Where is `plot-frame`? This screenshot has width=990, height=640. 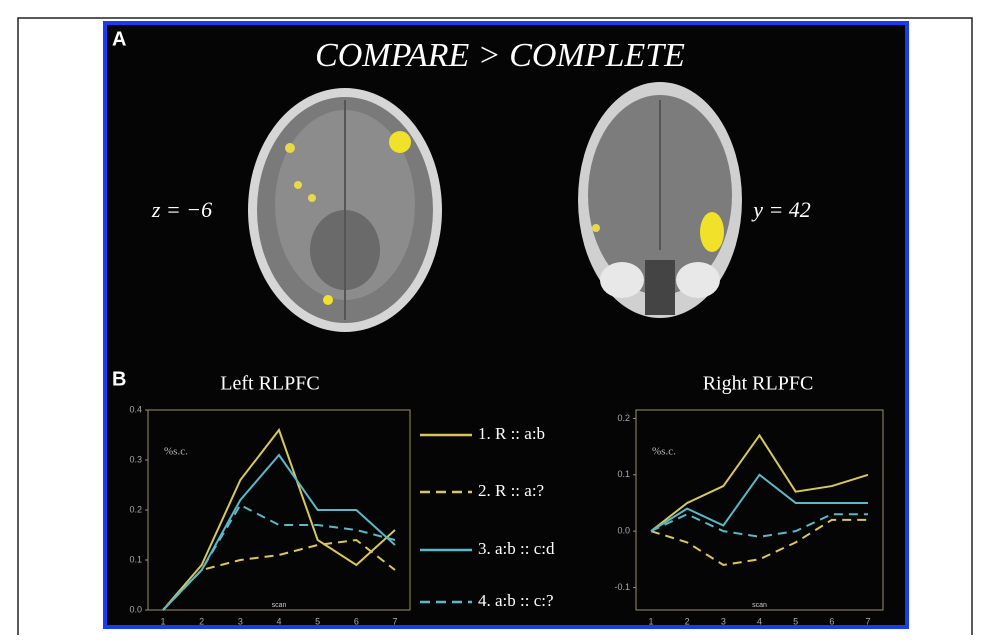 plot-frame is located at coordinates (759, 510).